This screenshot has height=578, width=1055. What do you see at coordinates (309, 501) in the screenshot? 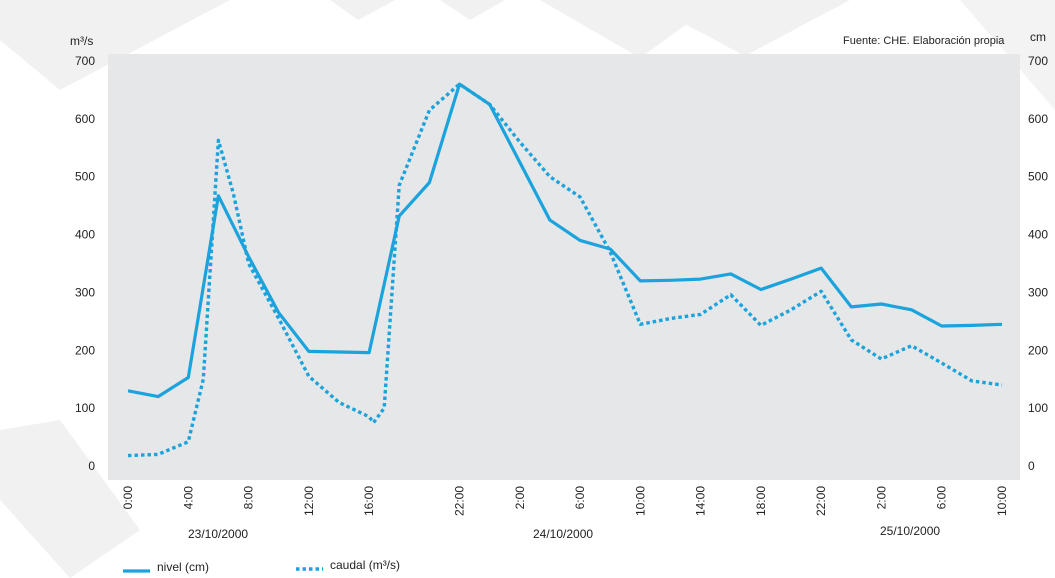
I see `x-tick-label: 12:00` at bounding box center [309, 501].